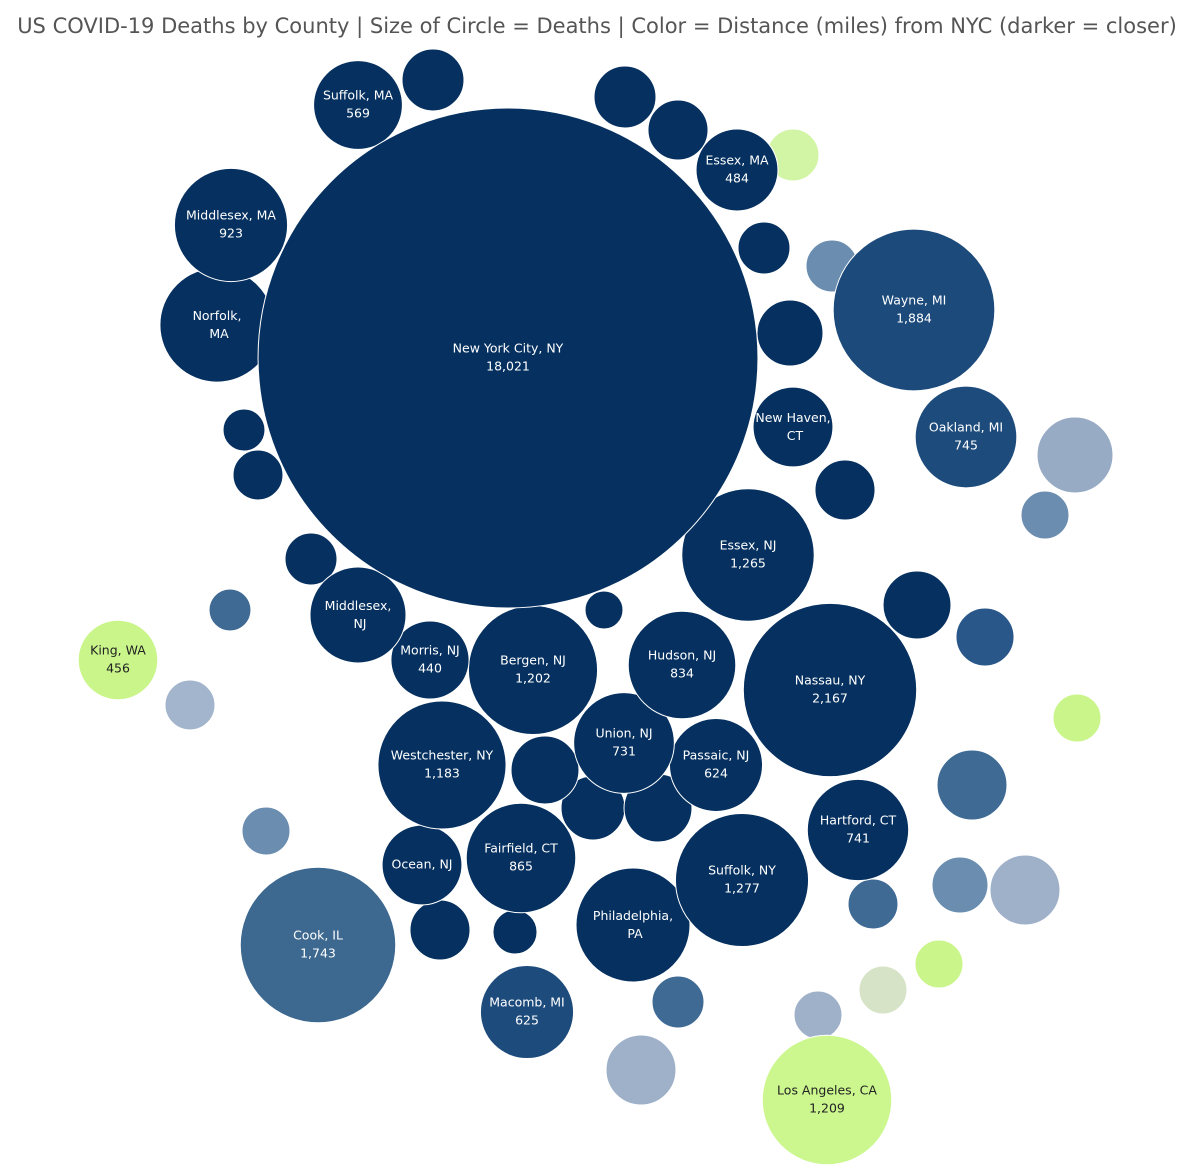 Image resolution: width=1200 pixels, height=1168 pixels. I want to click on bubble-label: Los Angeles, CA, so click(827, 1090).